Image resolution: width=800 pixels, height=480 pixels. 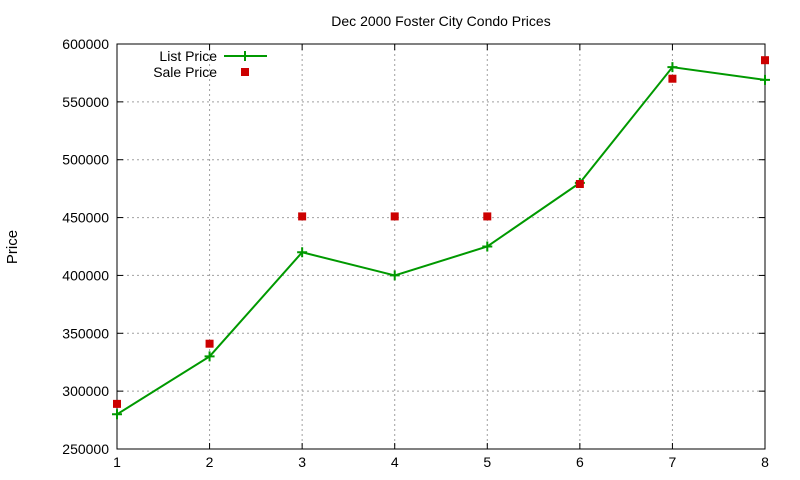 I want to click on legend-cross-swatch, so click(x=245, y=56).